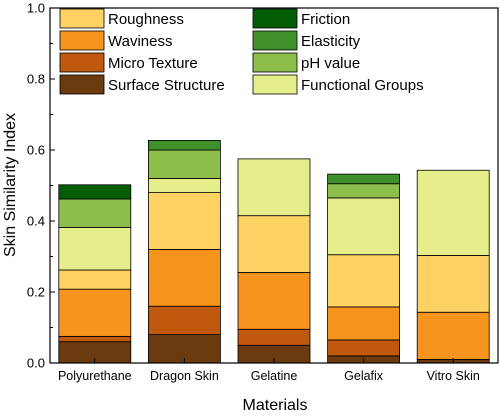  Describe the element at coordinates (10, 185) in the screenshot. I see `y-axis-title: Skin Similarity Index` at that location.